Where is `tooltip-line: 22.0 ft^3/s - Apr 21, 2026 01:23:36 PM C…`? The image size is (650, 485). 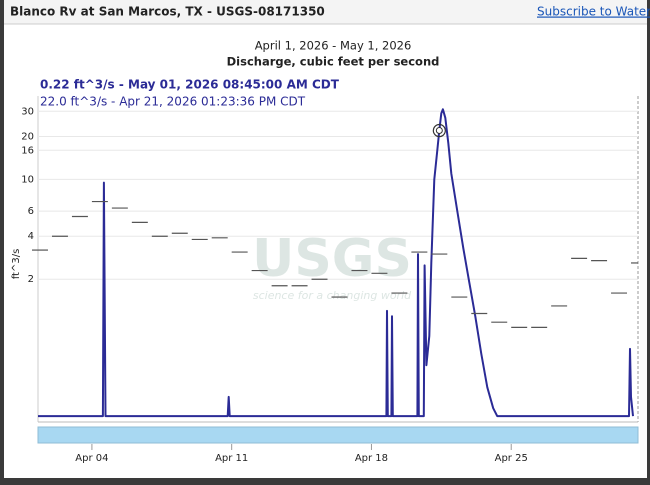 tooltip-line: 22.0 ft^3/s - Apr 21, 2026 01:23:36 PM C… is located at coordinates (173, 102).